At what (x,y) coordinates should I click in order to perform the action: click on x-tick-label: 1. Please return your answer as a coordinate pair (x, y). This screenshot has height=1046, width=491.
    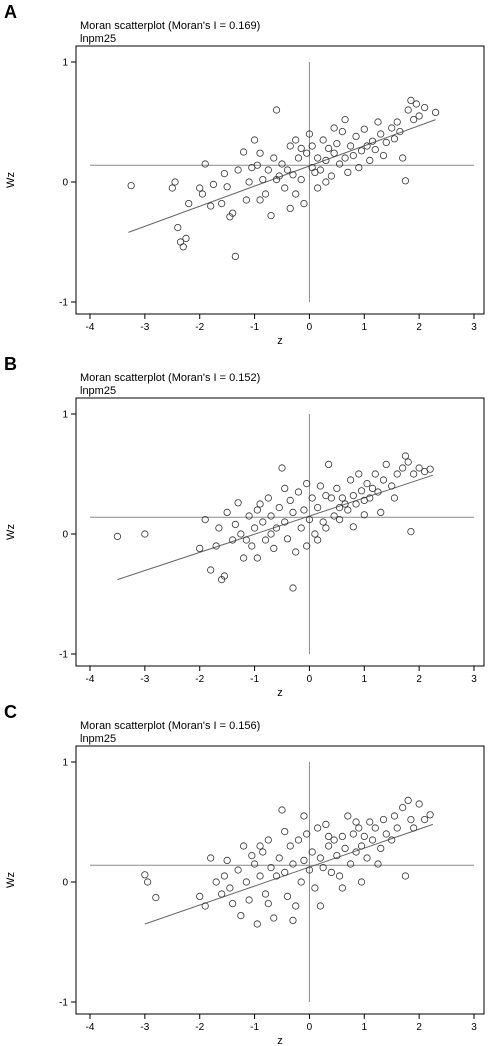
    Looking at the image, I should click on (365, 679).